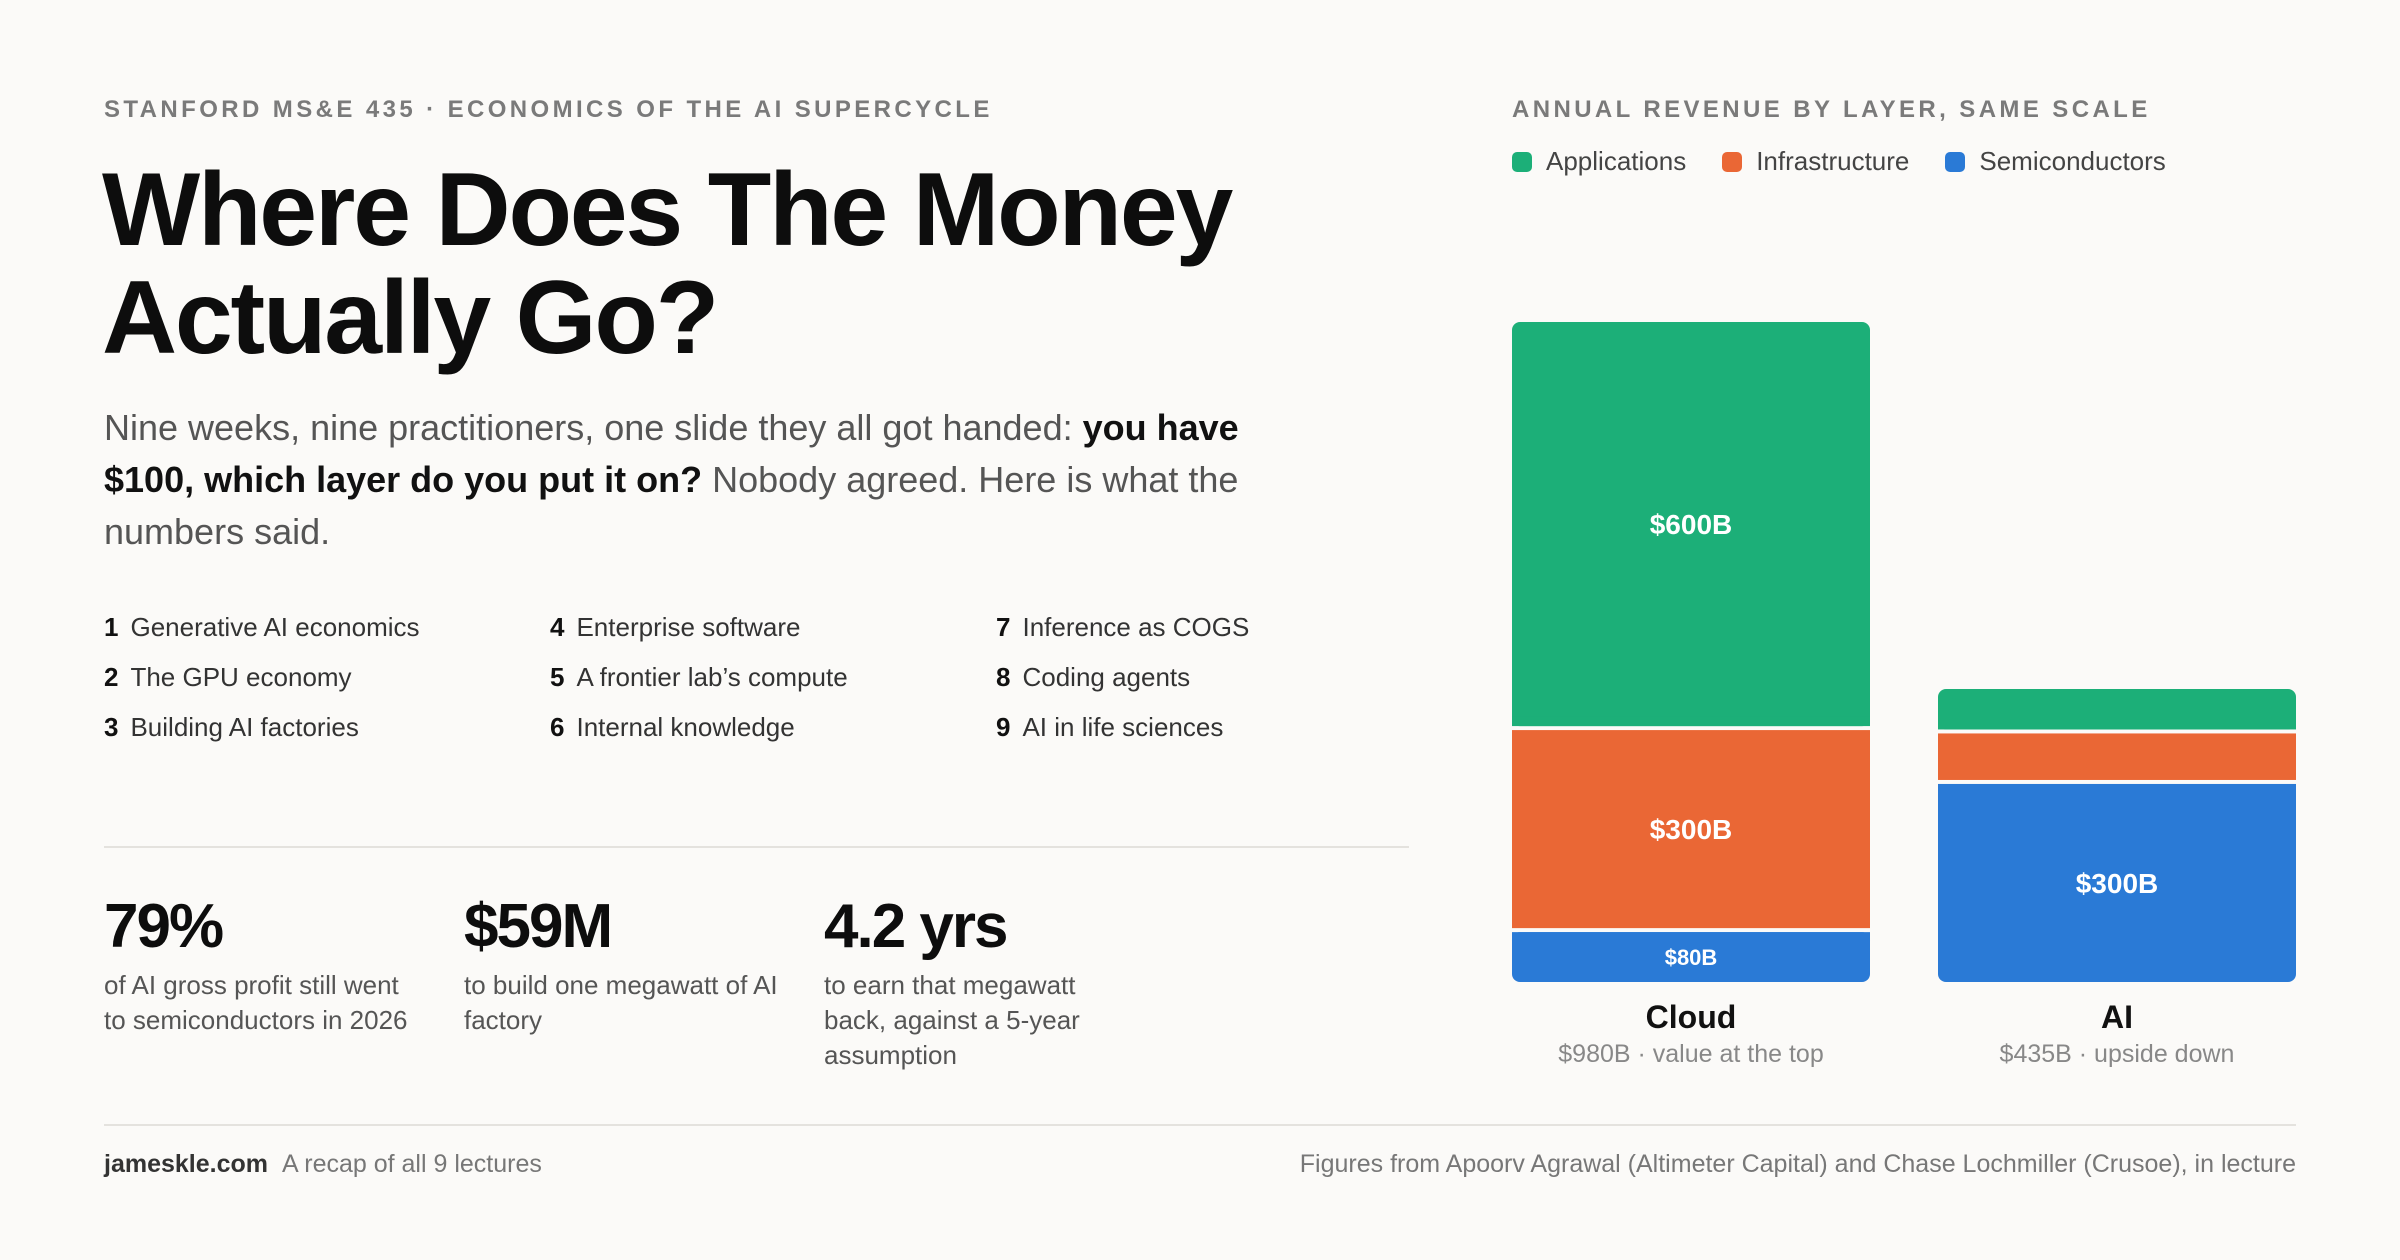 Image resolution: width=2400 pixels, height=1260 pixels. What do you see at coordinates (412, 1164) in the screenshot?
I see `footer-tagline: A recap of all 9 lectures` at bounding box center [412, 1164].